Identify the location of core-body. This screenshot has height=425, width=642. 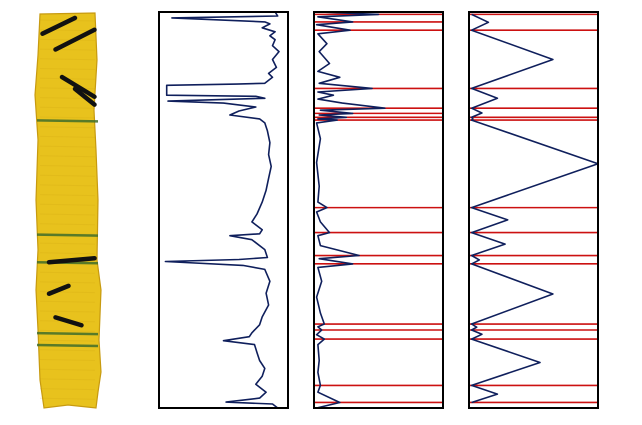
(68, 210).